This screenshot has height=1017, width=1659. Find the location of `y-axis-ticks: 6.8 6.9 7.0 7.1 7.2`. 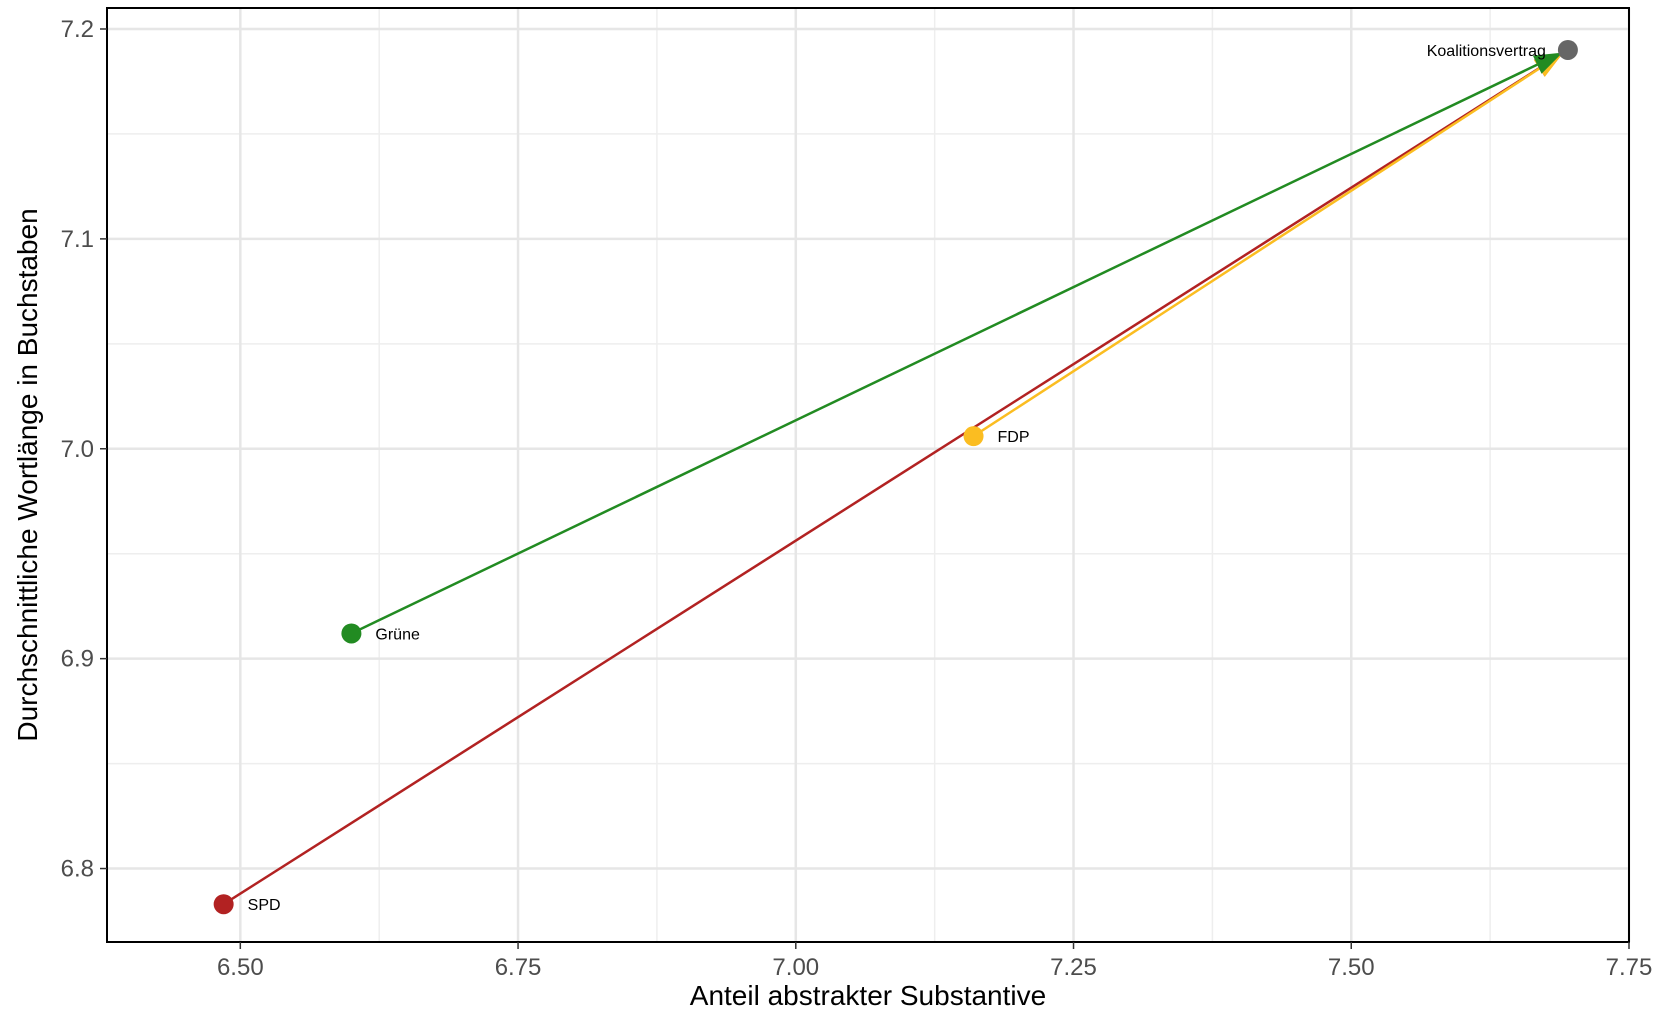

y-axis-ticks: 6.8 6.9 7.0 7.1 7.2 is located at coordinates (84, 449).